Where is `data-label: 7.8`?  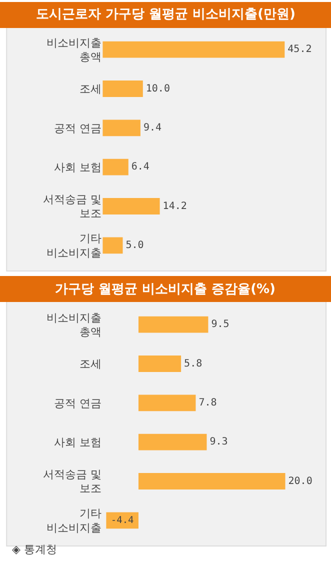
data-label: 7.8 is located at coordinates (207, 402).